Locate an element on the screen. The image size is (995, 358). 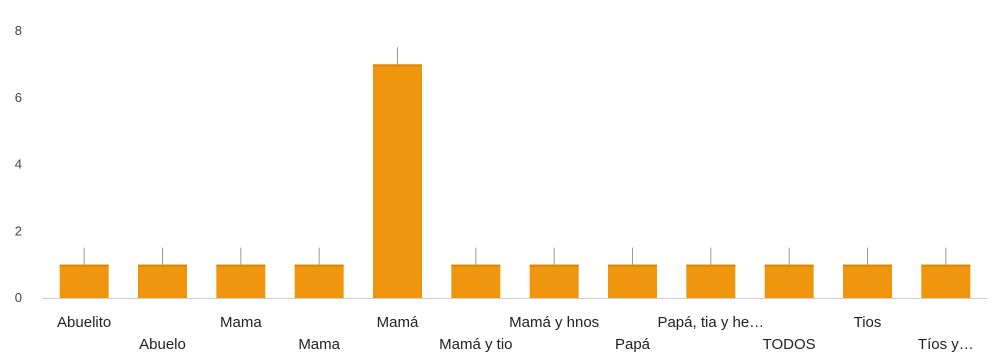
y-tick-label: 6 is located at coordinates (18, 97).